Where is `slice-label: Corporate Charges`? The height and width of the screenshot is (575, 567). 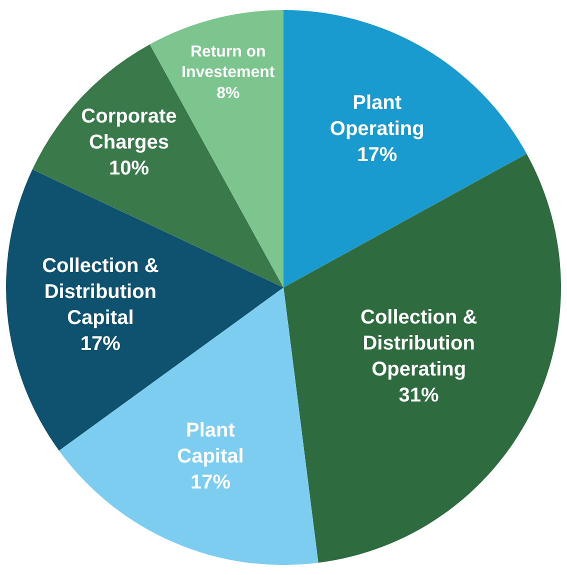 slice-label: Corporate Charges is located at coordinates (129, 129).